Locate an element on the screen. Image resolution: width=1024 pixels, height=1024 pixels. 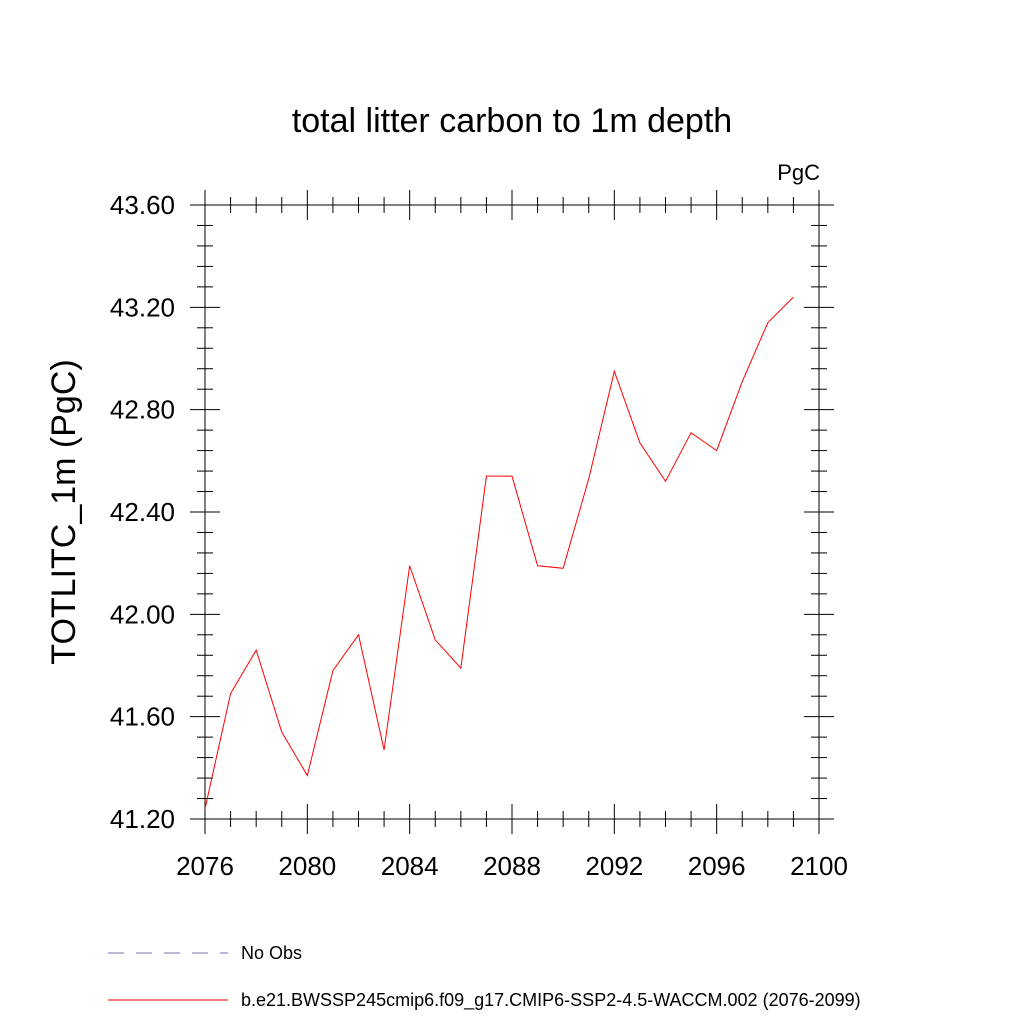
x-tick-label: 2100 is located at coordinates (819, 866).